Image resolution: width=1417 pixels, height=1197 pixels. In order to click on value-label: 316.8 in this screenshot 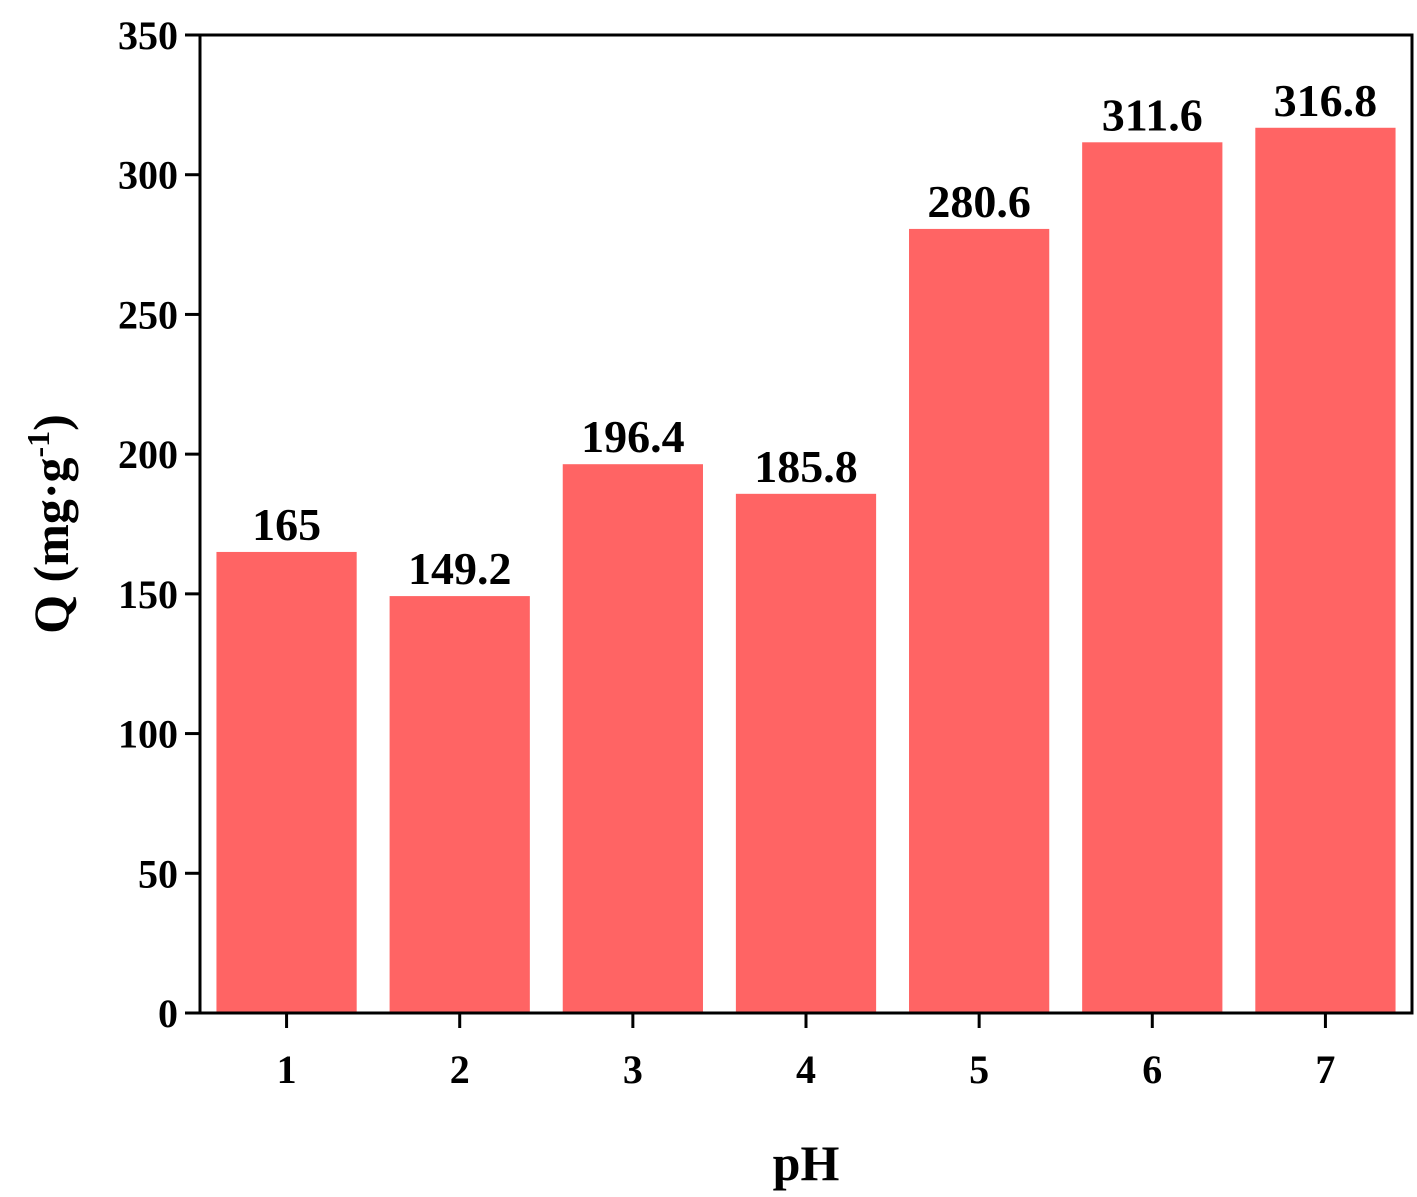, I will do `click(1326, 100)`.